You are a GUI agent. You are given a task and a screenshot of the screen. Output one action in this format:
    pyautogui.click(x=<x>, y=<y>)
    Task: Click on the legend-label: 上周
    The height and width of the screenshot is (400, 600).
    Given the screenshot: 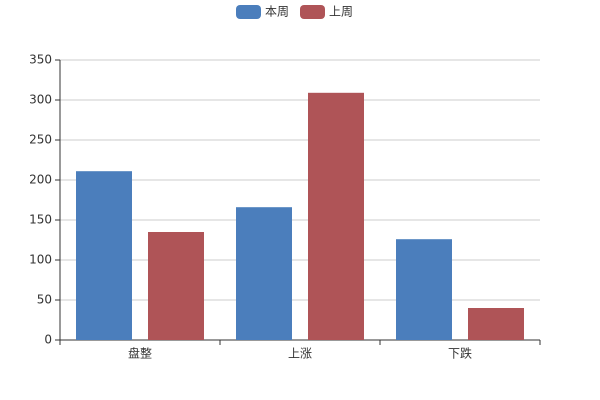 What is the action you would take?
    pyautogui.click(x=341, y=12)
    